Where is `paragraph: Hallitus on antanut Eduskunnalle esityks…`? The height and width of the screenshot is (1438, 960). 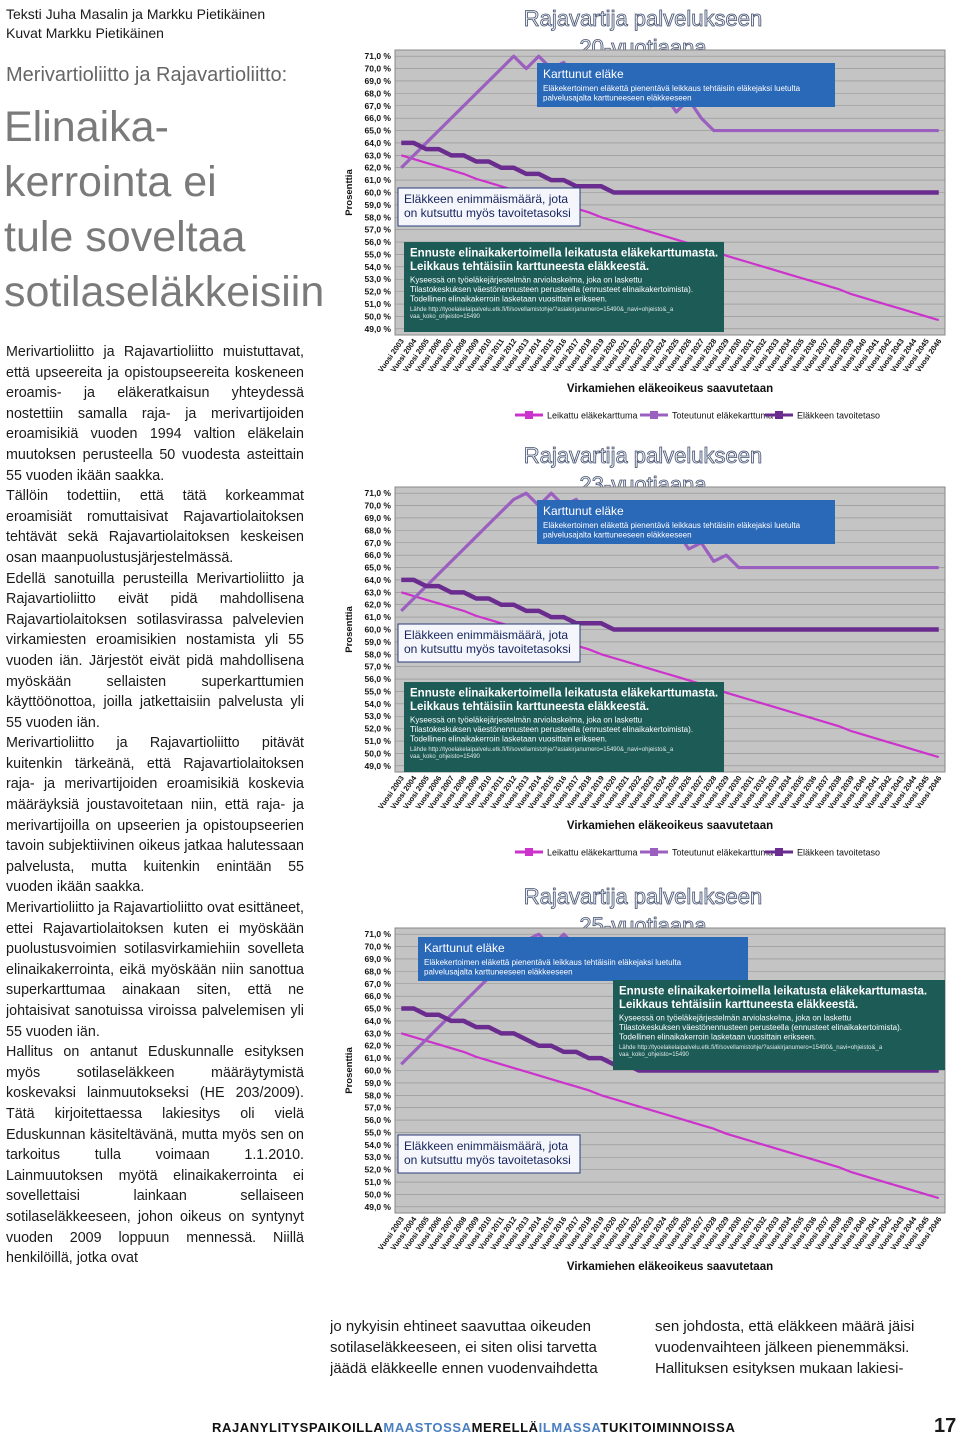
paragraph: Hallitus on antanut Eduskunnalle esityks… is located at coordinates (155, 1155).